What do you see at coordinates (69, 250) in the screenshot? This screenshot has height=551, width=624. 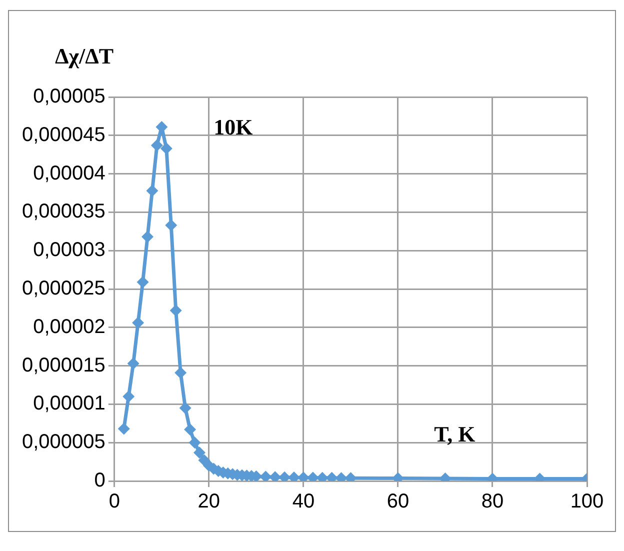 I see `y-tick-label: 0,00003` at bounding box center [69, 250].